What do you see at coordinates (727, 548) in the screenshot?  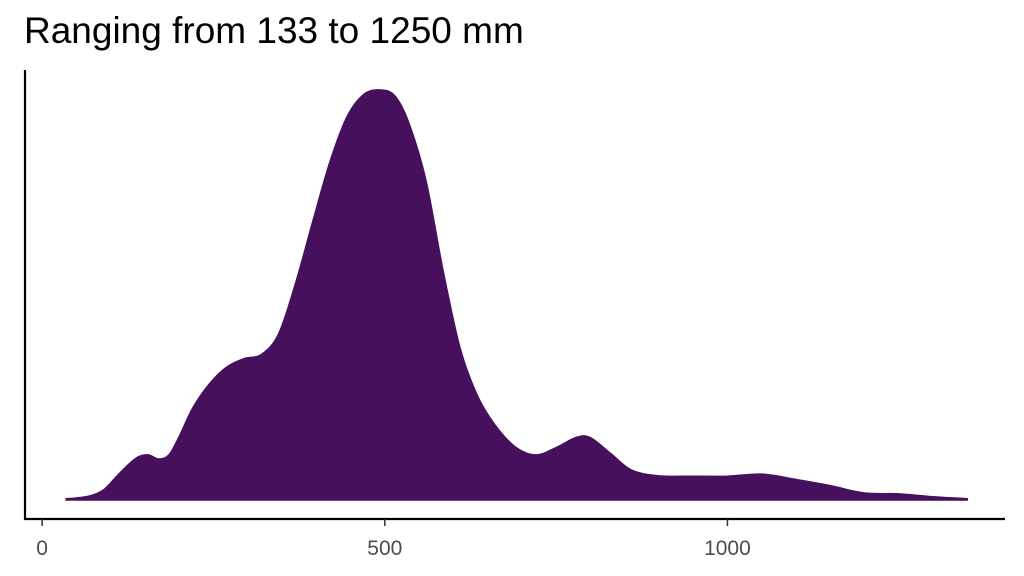 I see `x-tick-label-1000: 1000` at bounding box center [727, 548].